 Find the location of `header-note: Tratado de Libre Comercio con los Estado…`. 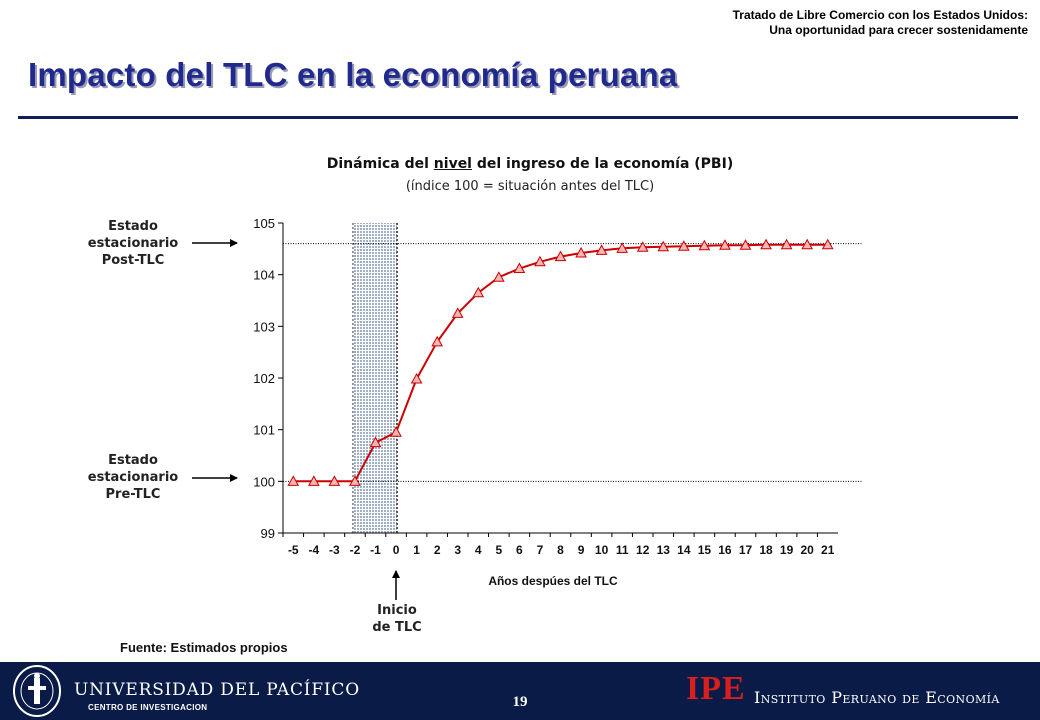

header-note: Tratado de Libre Comercio con los Estado… is located at coordinates (880, 23).